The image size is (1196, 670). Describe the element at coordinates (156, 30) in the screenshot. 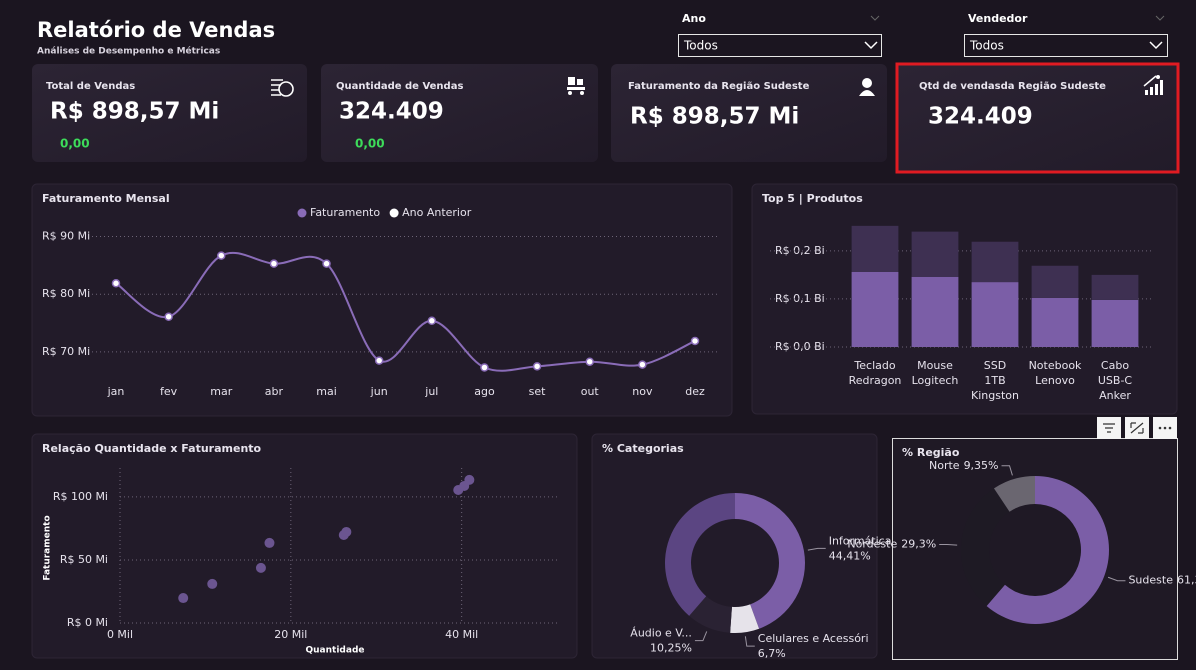

I see `report-title: Relatório de Vendas` at that location.